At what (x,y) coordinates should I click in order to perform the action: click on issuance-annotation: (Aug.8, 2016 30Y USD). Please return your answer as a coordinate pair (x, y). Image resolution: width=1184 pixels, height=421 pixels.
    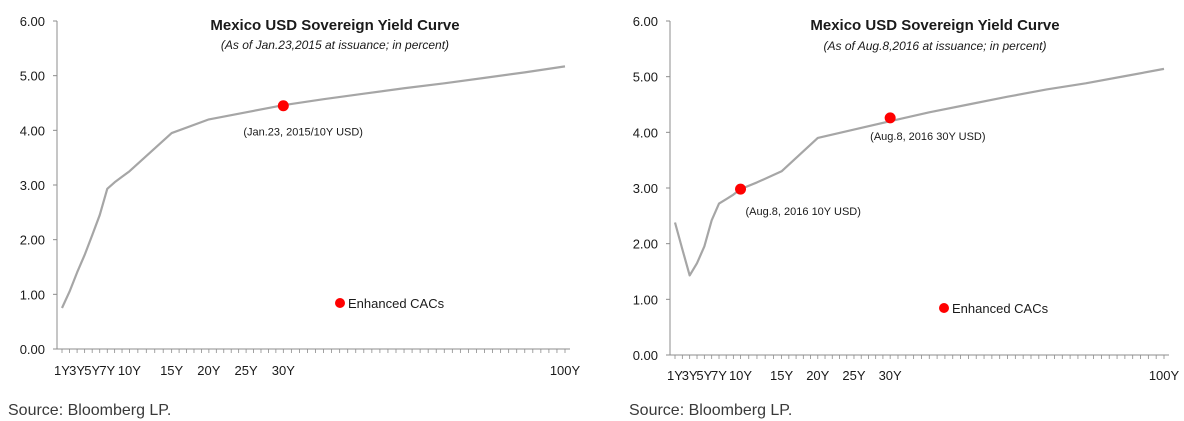
    Looking at the image, I should click on (927, 137).